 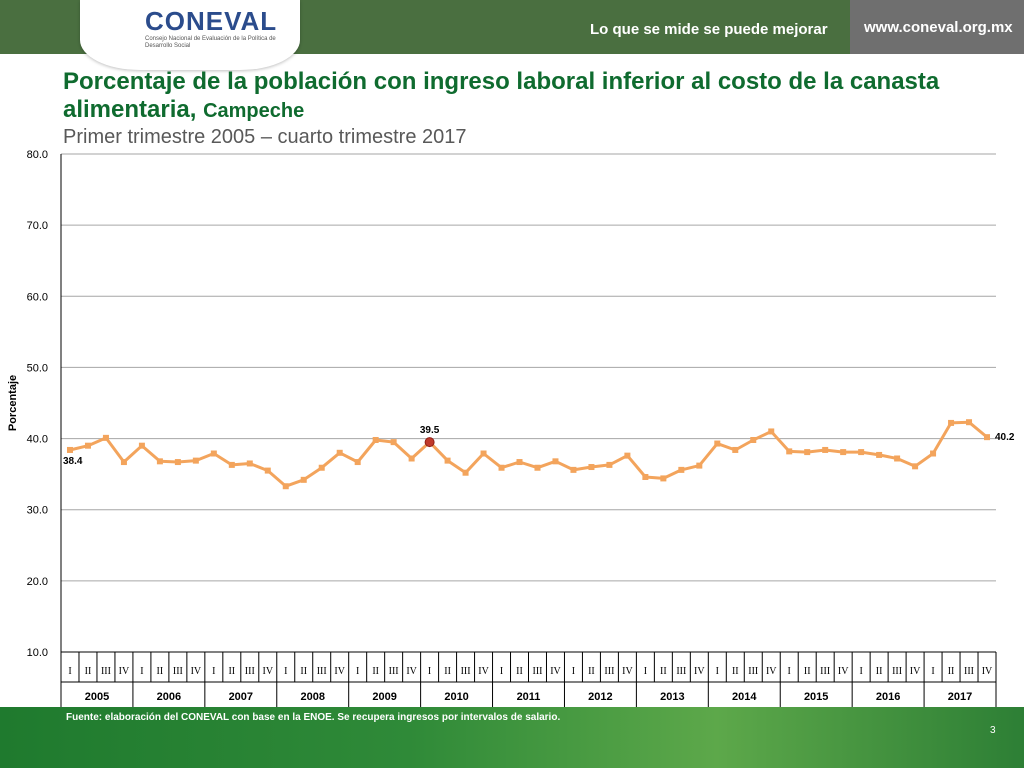 I want to click on y-tick-label: 70.0, so click(x=37, y=226).